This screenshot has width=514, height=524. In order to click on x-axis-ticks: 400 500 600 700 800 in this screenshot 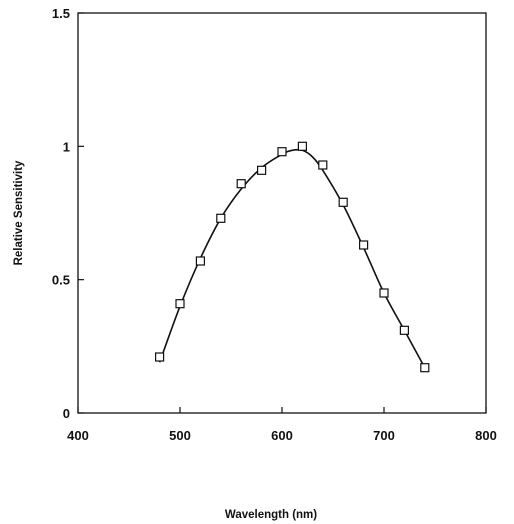, I will do `click(282, 425)`.